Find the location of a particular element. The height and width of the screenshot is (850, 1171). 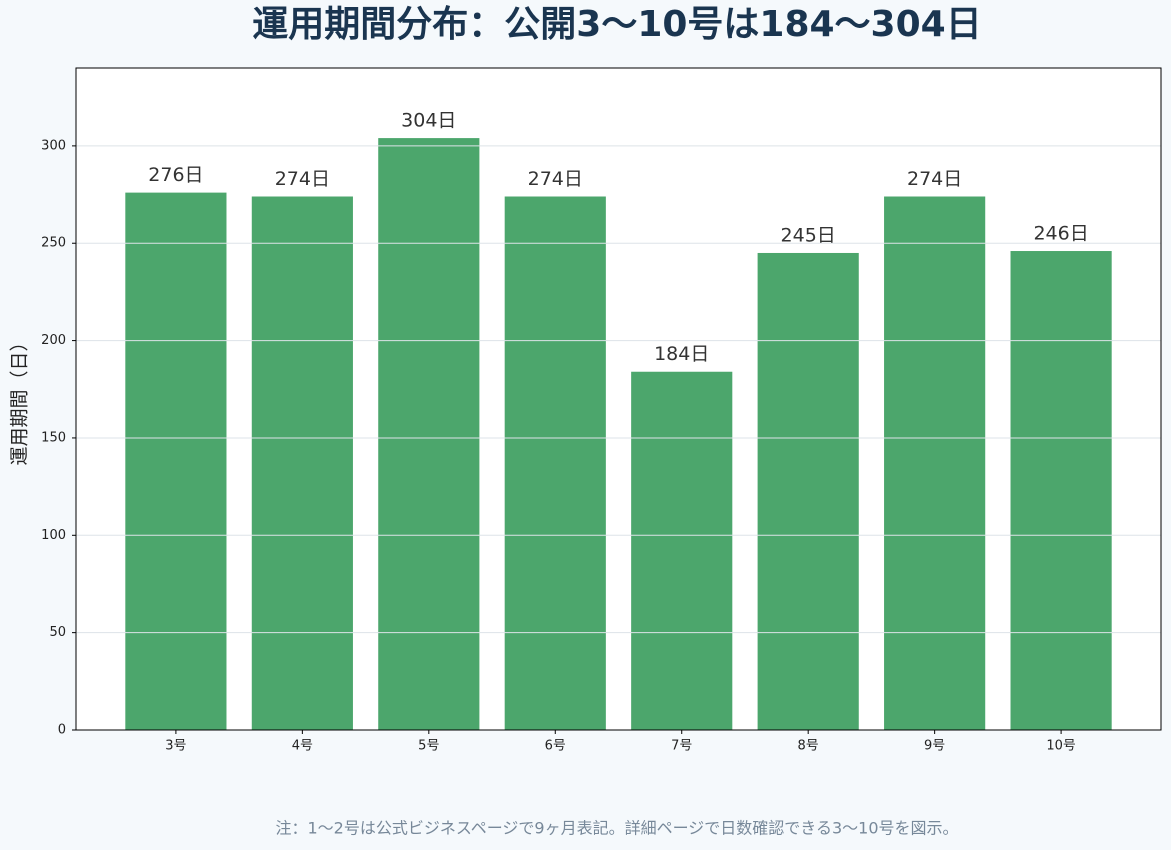

x-tick-label: 5号 is located at coordinates (428, 746).